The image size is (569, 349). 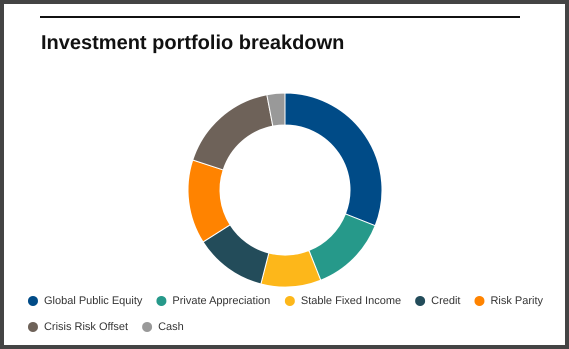 I want to click on legend-label: Credit, so click(x=445, y=301).